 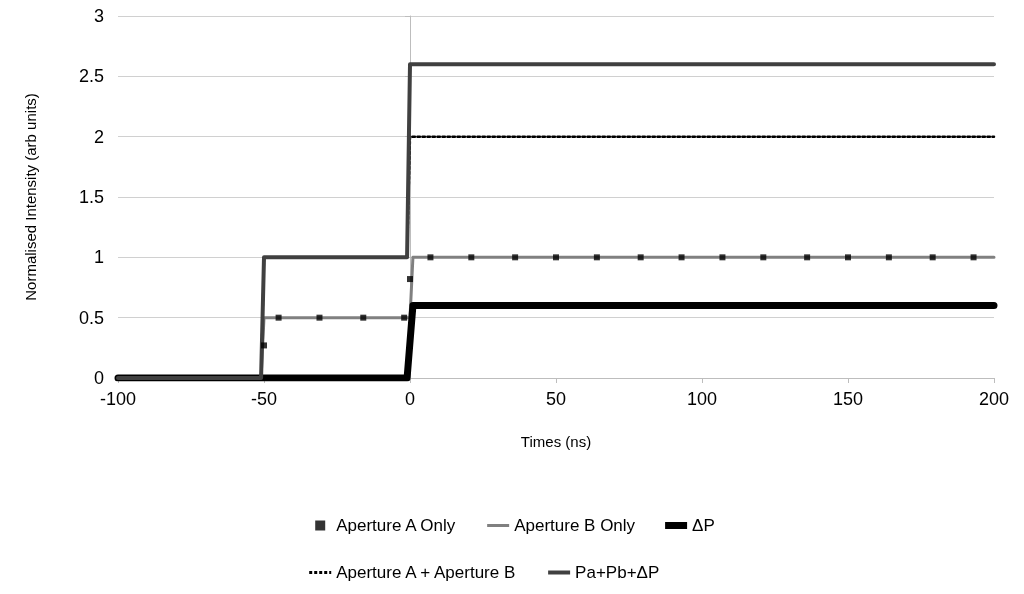 What do you see at coordinates (556, 441) in the screenshot?
I see `x-axis-title: Times (ns)` at bounding box center [556, 441].